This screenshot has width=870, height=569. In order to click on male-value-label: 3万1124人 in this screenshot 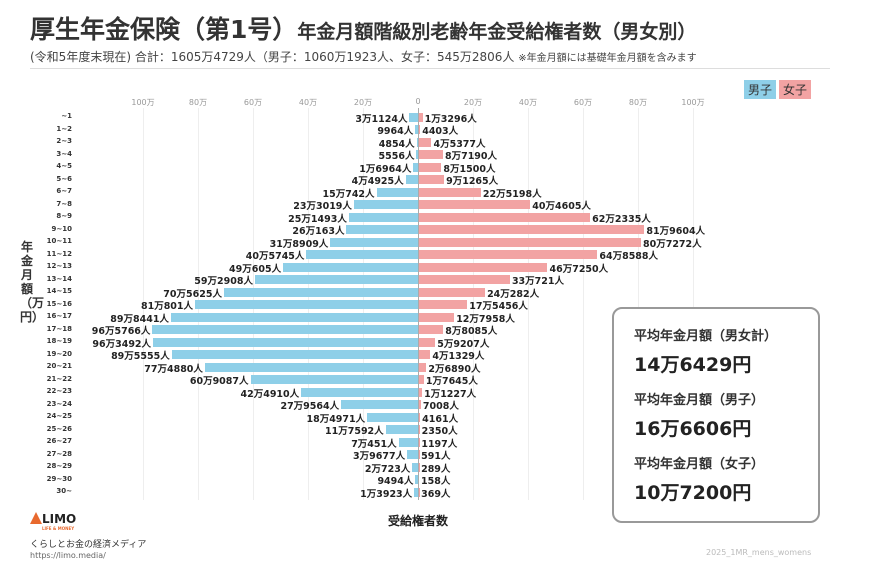, I will do `click(381, 119)`.